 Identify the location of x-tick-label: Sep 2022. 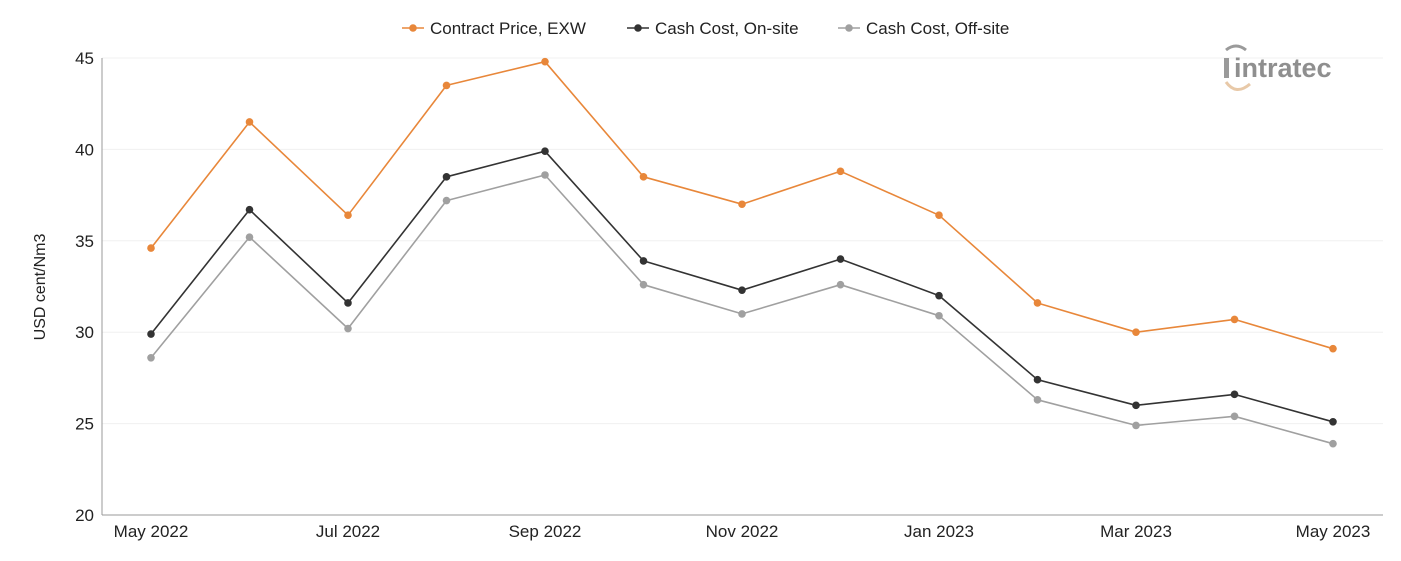
(545, 531).